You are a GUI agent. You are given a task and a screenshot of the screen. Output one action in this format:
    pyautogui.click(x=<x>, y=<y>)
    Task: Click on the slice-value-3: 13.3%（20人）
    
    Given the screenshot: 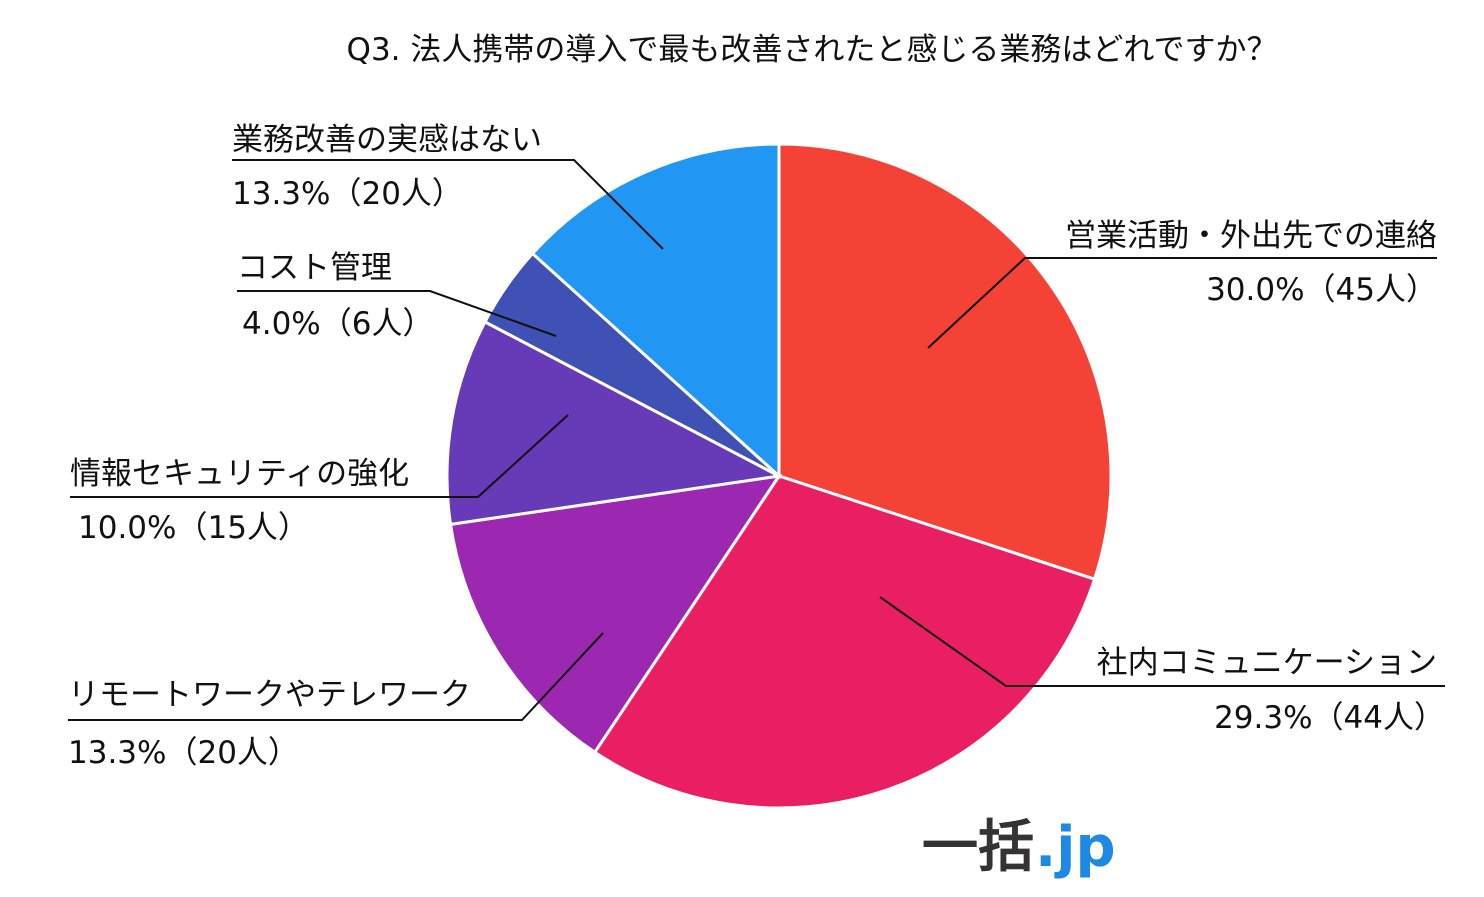 What is the action you would take?
    pyautogui.click(x=183, y=753)
    